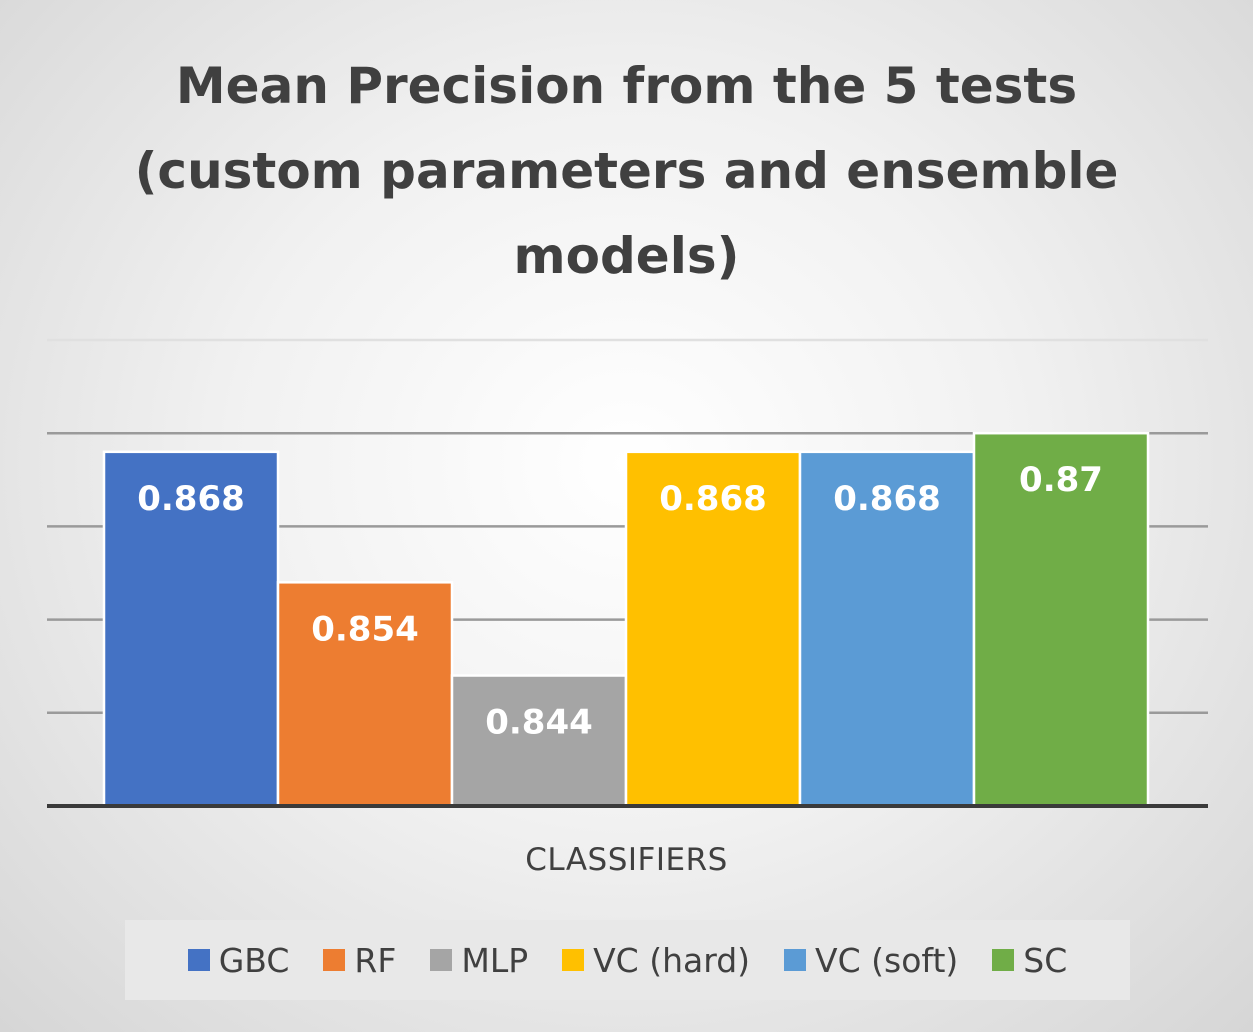  I want to click on legend-item: MLP, so click(479, 960).